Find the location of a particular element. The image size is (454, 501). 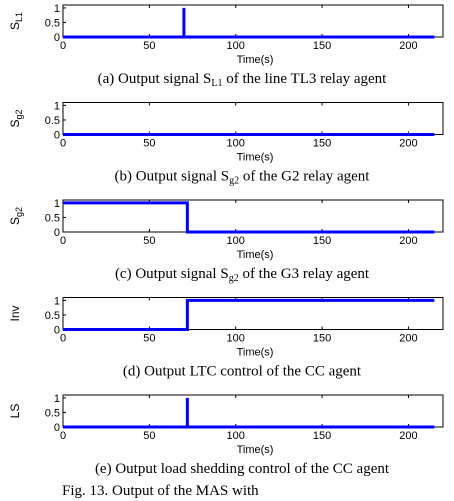

caption-text: (b) Output signal S is located at coordinates (172, 177).